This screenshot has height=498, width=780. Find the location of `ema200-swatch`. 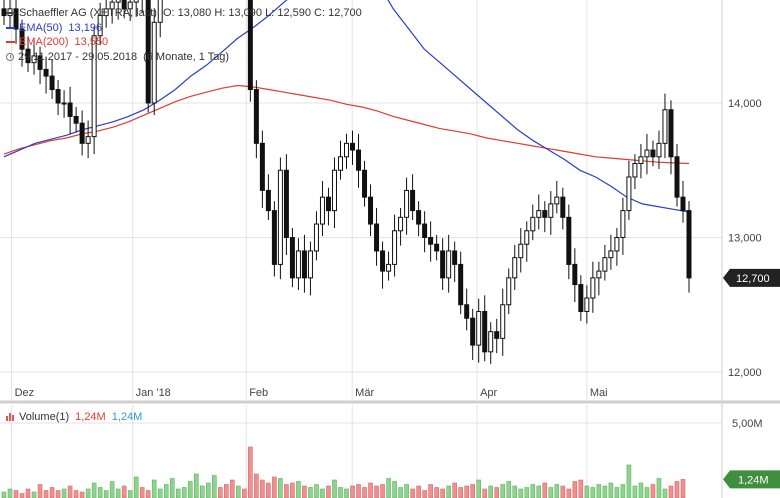

ema200-swatch is located at coordinates (10, 42).